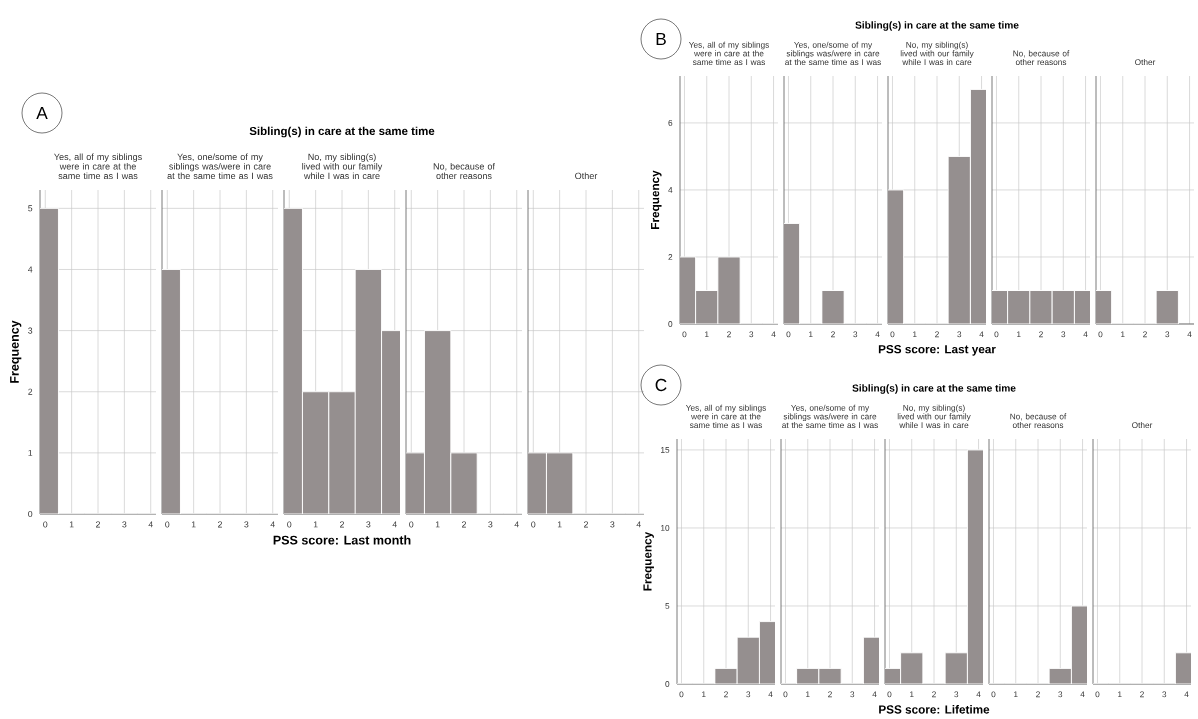 The height and width of the screenshot is (719, 1198). Describe the element at coordinates (661, 39) in the screenshot. I see `text: B` at that location.